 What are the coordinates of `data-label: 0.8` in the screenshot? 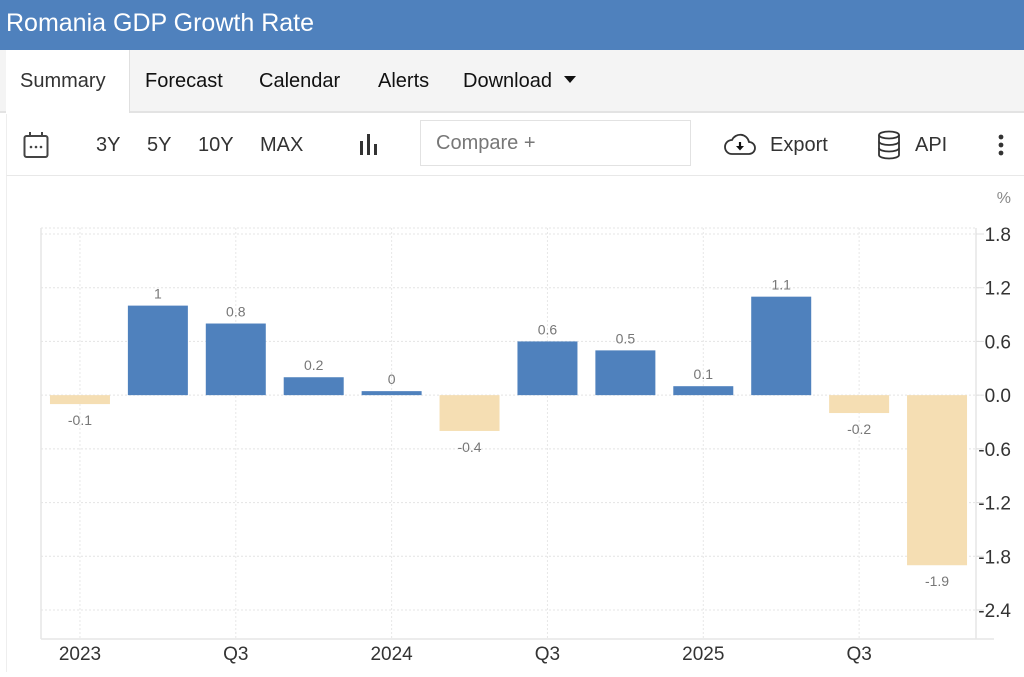 It's located at (236, 312).